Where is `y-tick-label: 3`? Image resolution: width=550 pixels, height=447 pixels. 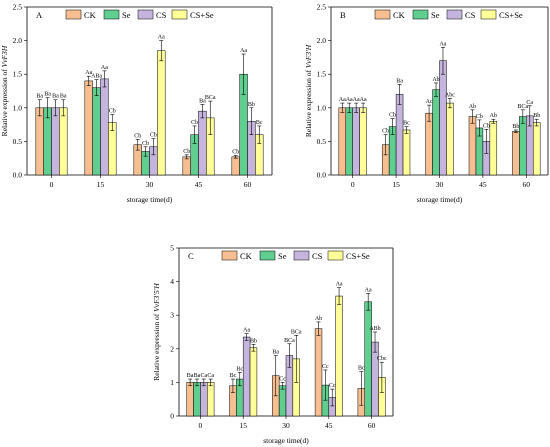
y-tick-label: 3 is located at coordinates (172, 315).